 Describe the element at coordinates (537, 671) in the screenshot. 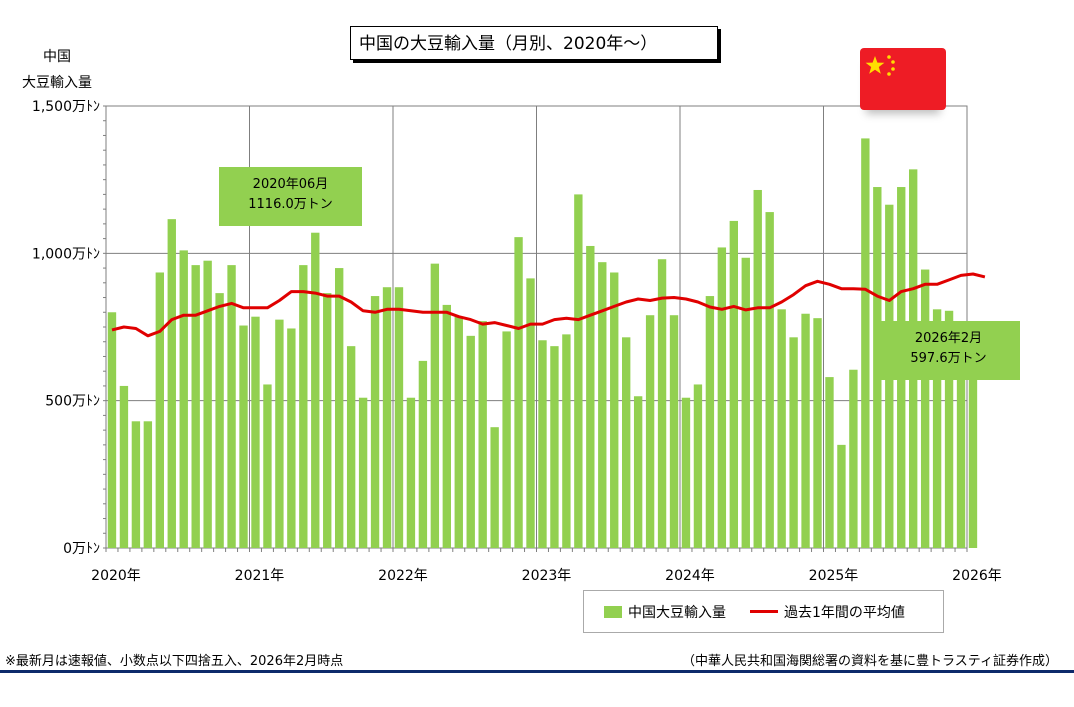

I see `footer-rule` at that location.